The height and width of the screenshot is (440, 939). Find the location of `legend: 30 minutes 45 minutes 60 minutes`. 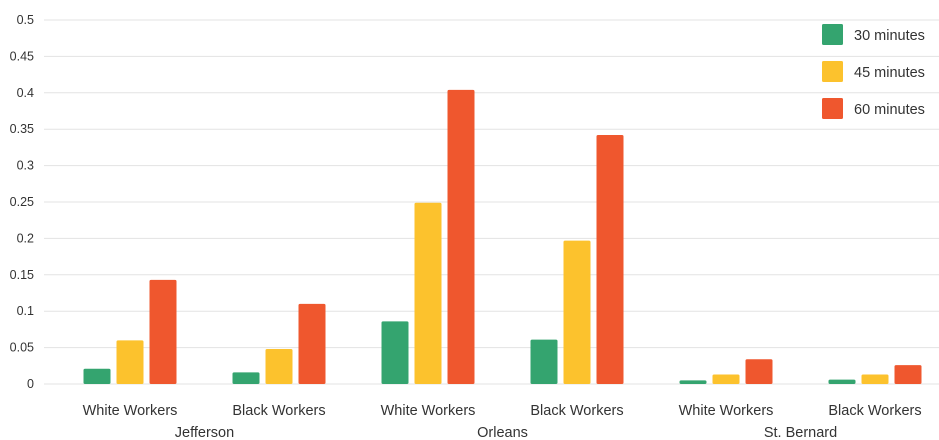

legend: 30 minutes 45 minutes 60 minutes is located at coordinates (873, 71).